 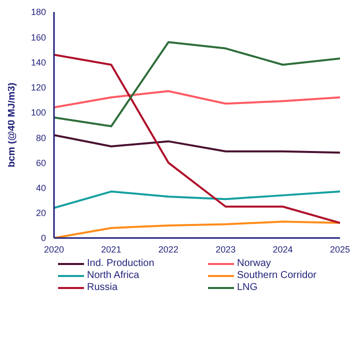 What do you see at coordinates (276, 275) in the screenshot?
I see `legend-label: Southern Corridor` at bounding box center [276, 275].